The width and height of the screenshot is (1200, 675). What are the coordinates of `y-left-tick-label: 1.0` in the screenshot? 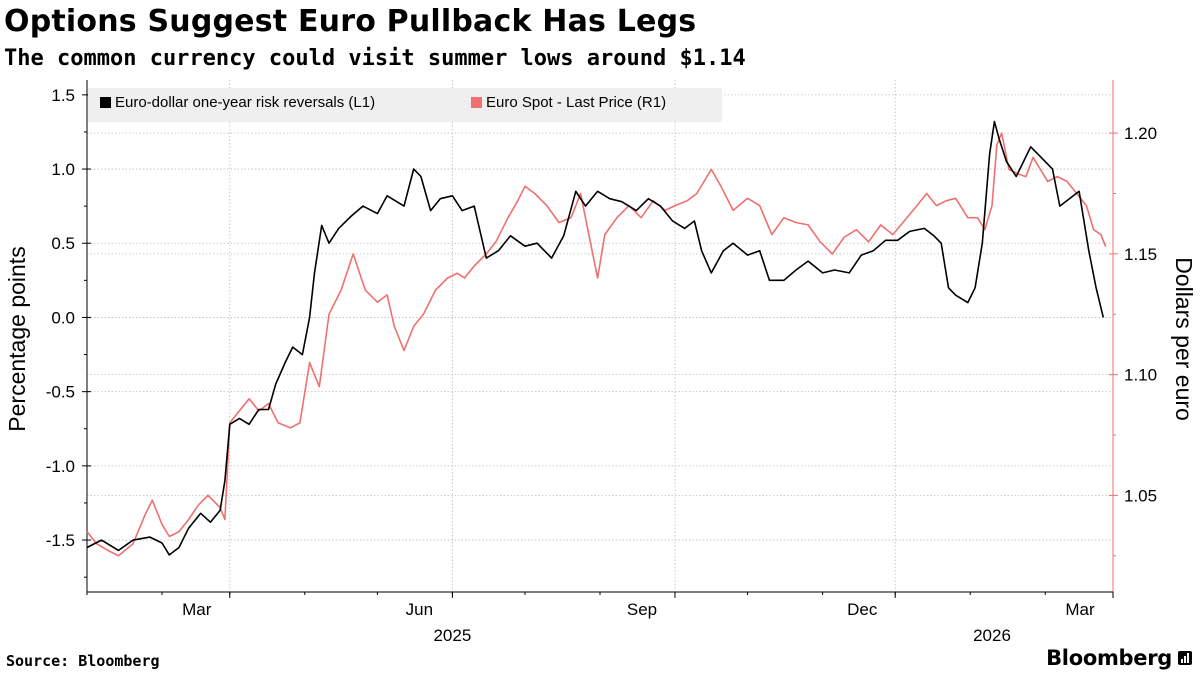 It's located at (63, 169).